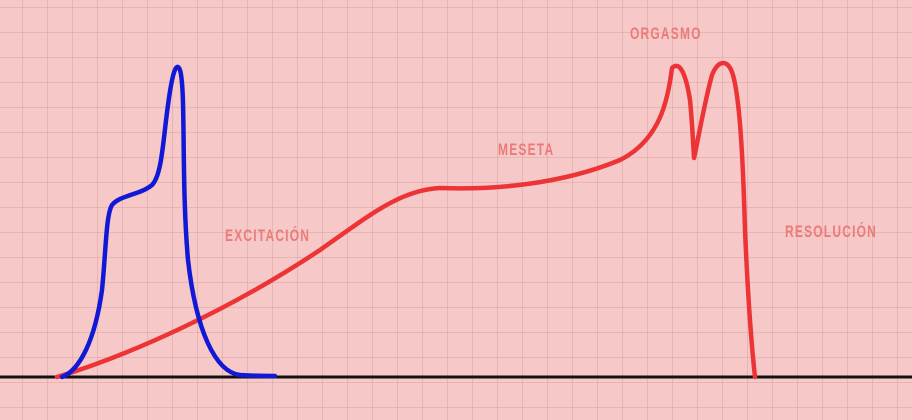  I want to click on label-orgasmo: ORGASMO, so click(666, 33).